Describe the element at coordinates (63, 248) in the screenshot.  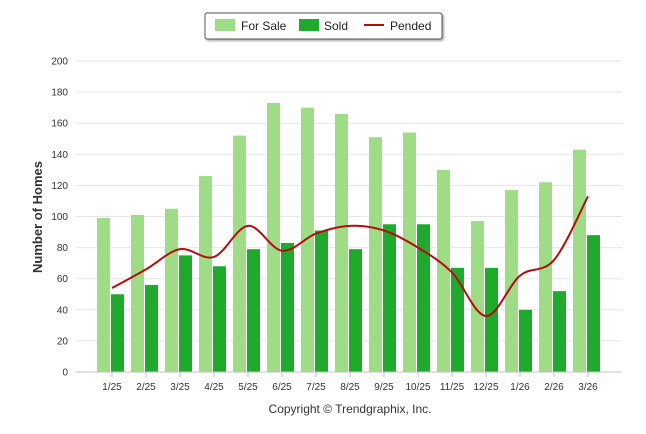
I see `y-tick-label: 80` at that location.